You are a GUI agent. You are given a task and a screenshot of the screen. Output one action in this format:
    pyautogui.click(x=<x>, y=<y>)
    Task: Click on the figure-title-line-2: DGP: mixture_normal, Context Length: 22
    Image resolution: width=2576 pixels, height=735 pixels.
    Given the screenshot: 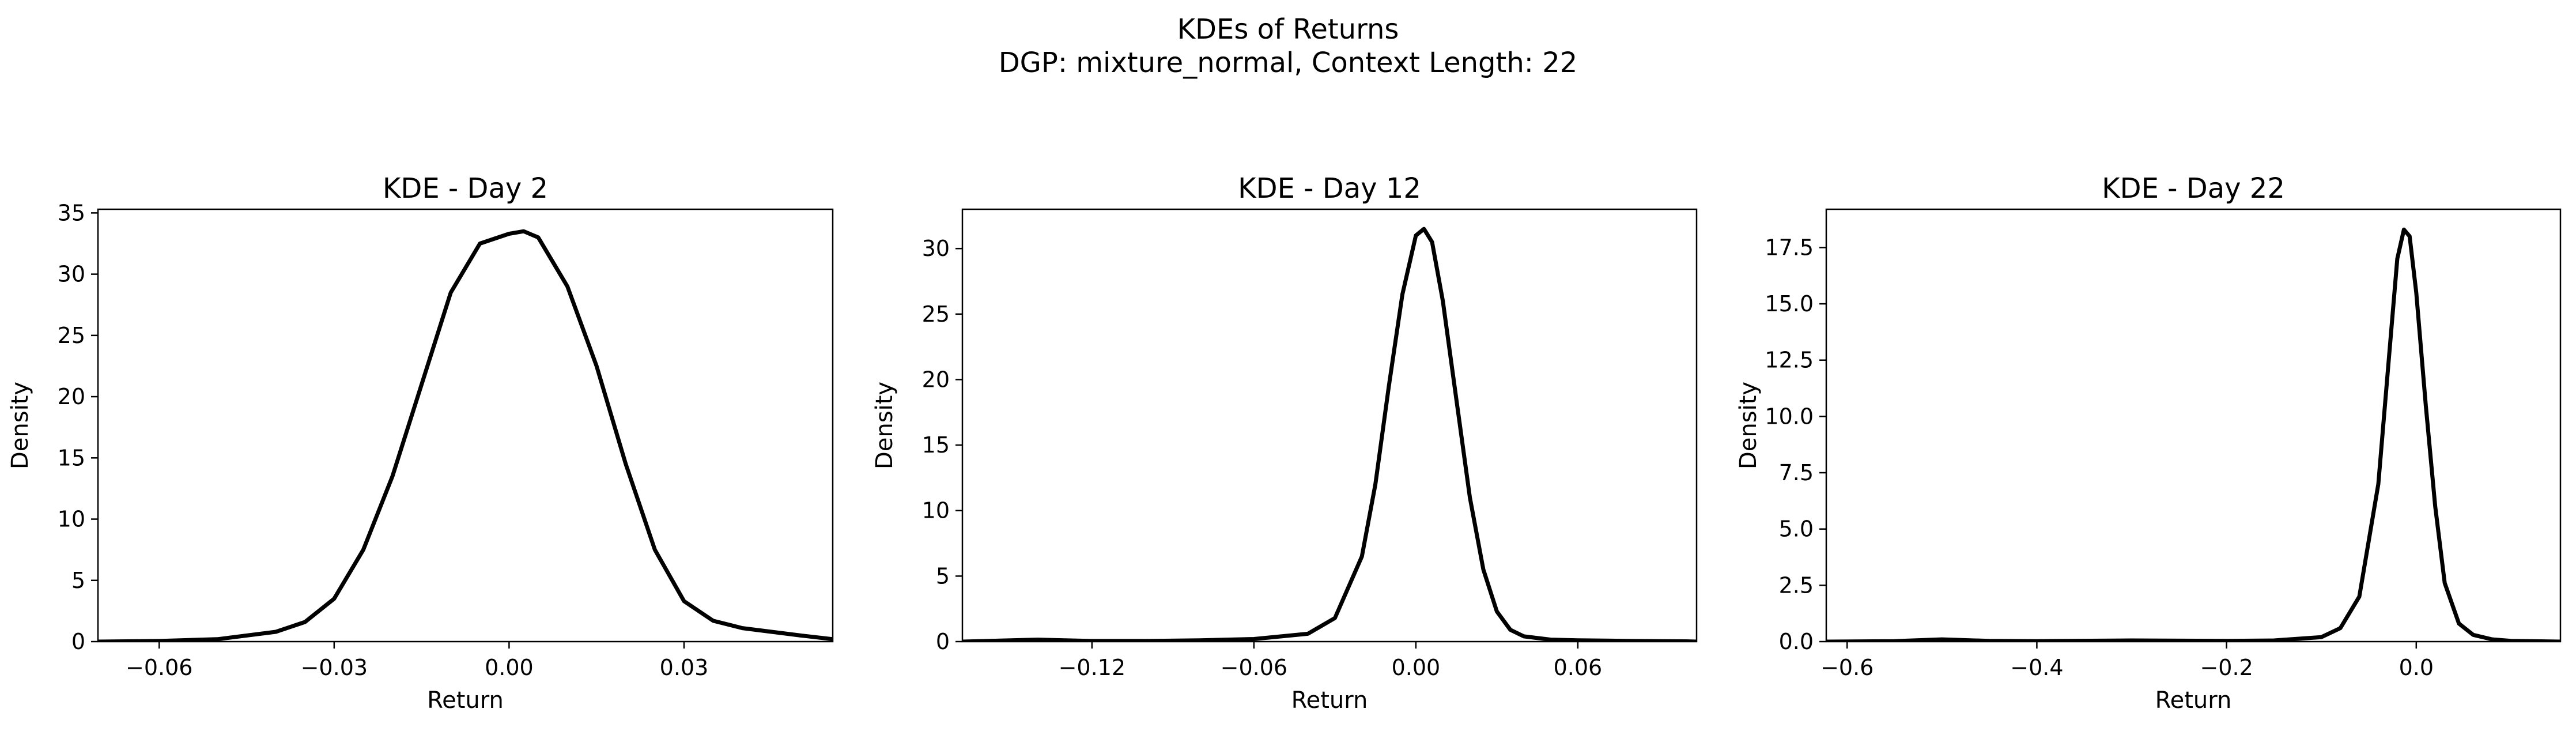 What is the action you would take?
    pyautogui.click(x=1288, y=63)
    